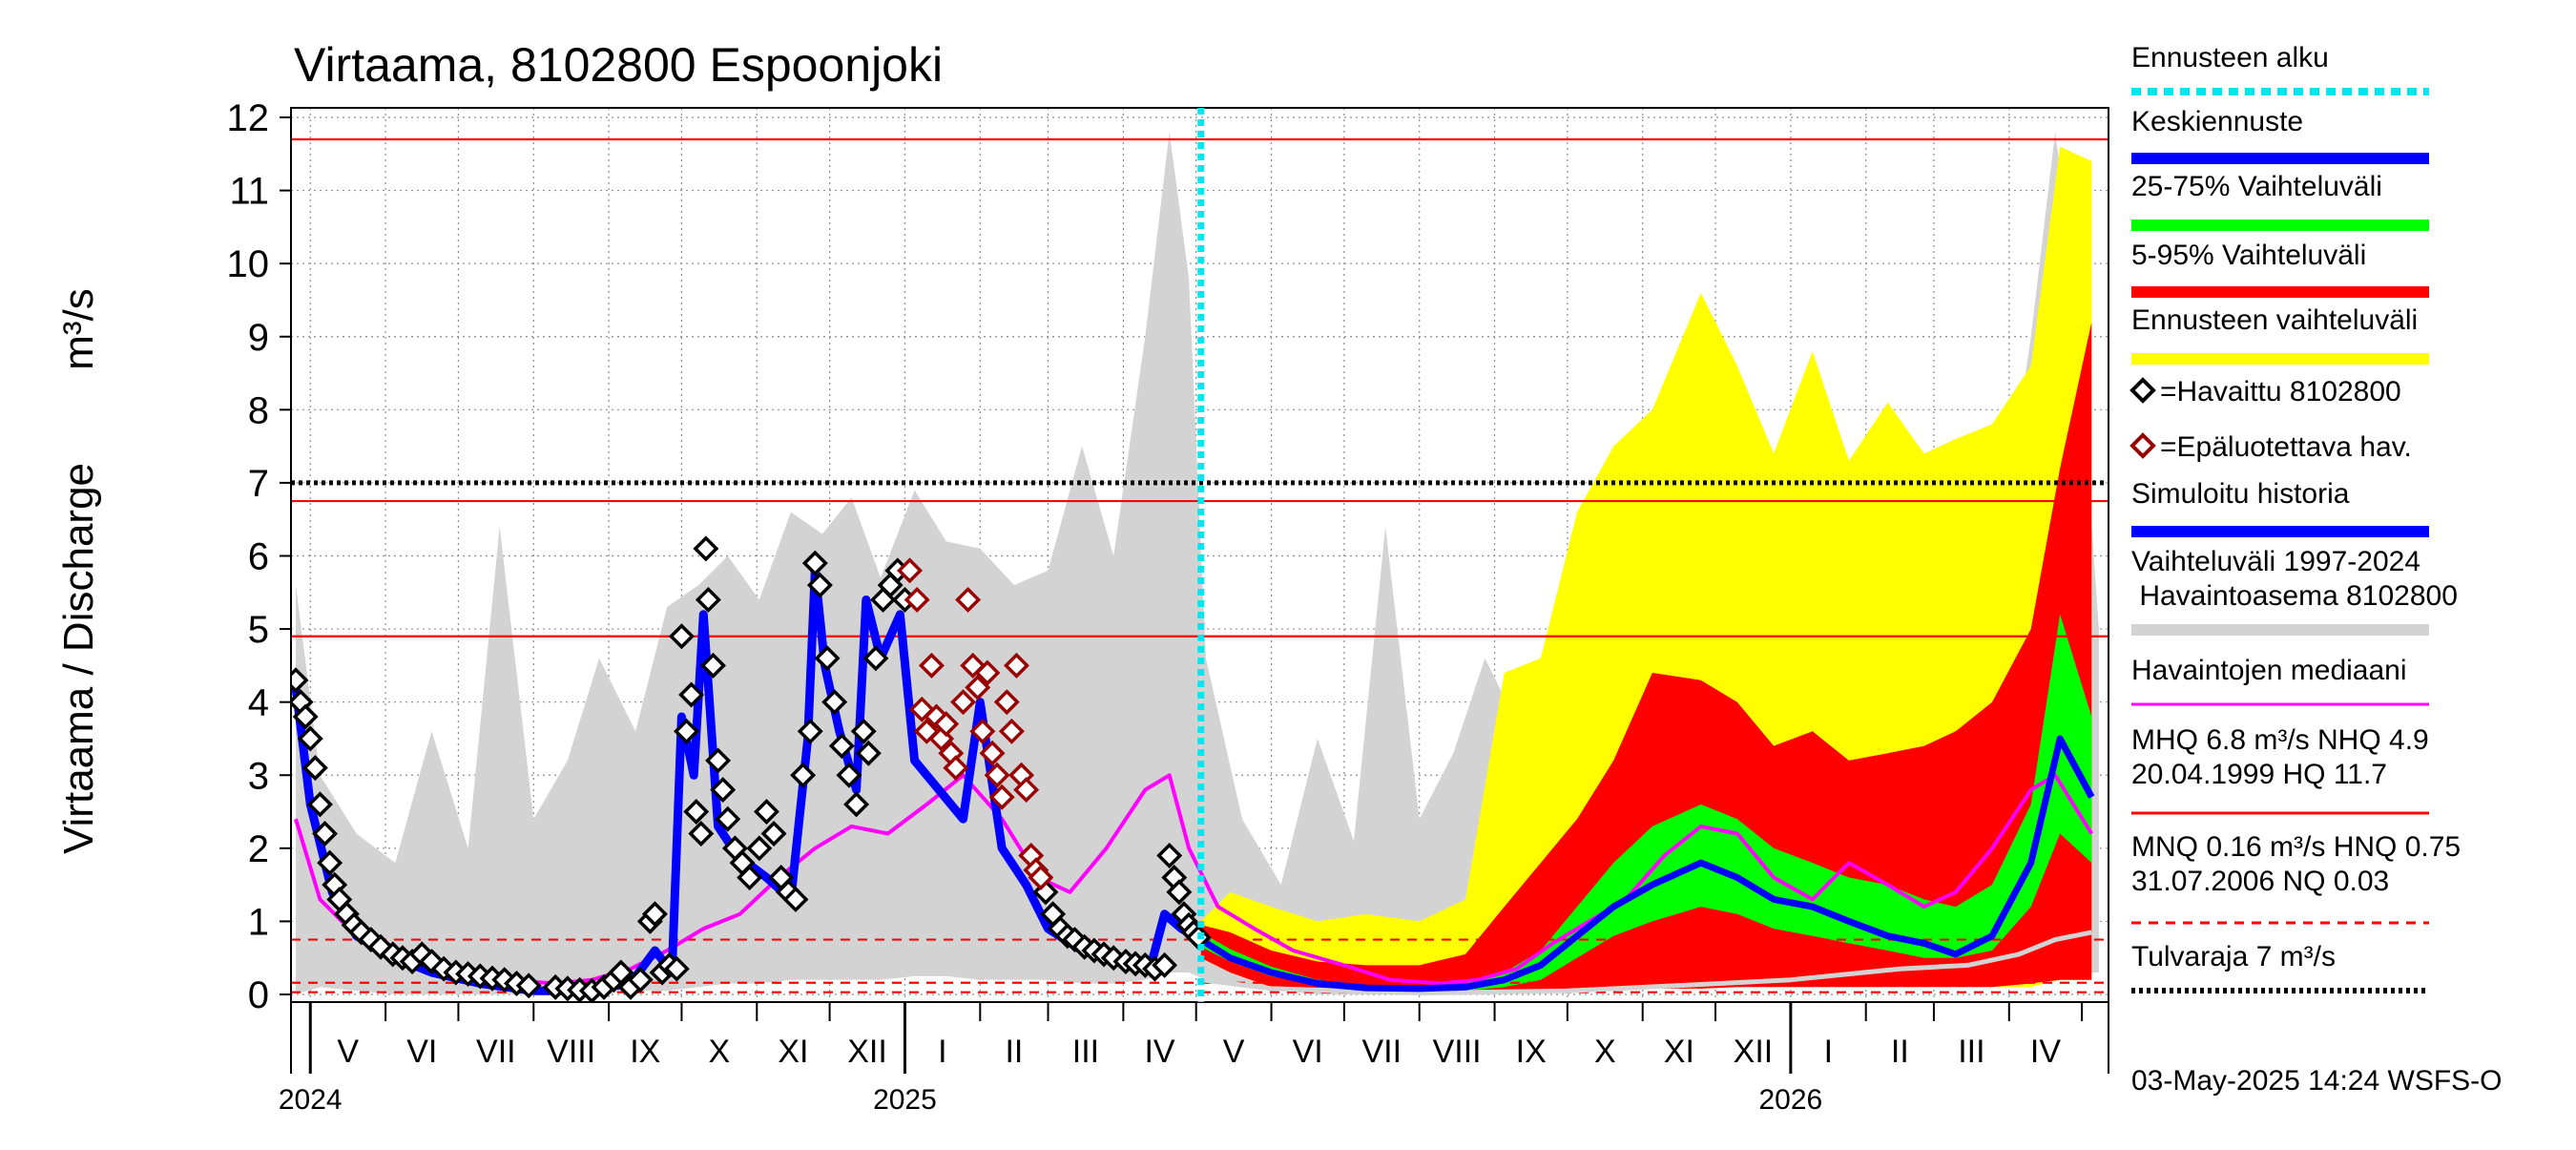 This screenshot has width=2576, height=1150. Describe the element at coordinates (2296, 864) in the screenshot. I see `legend-label: MNQ 0.16 m³/s HNQ 0.75 31.07.2006 NQ 0.03` at that location.